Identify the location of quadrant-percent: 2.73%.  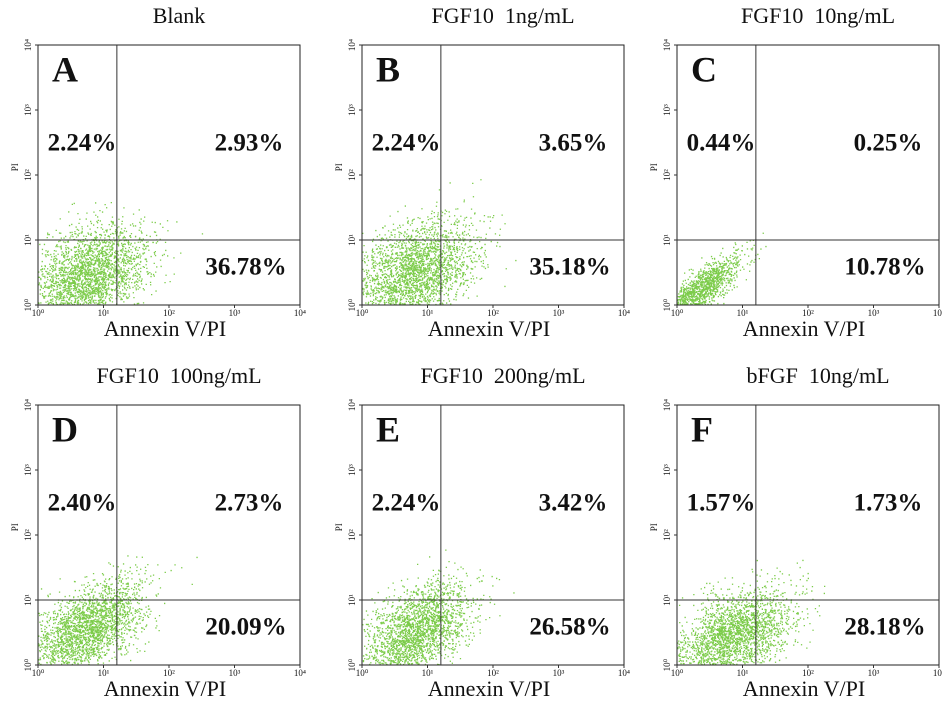
(249, 503).